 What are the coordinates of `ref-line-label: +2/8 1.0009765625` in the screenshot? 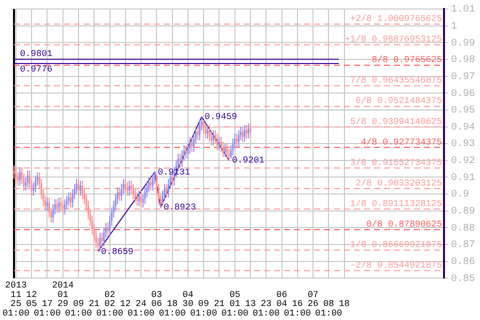 It's located at (396, 19).